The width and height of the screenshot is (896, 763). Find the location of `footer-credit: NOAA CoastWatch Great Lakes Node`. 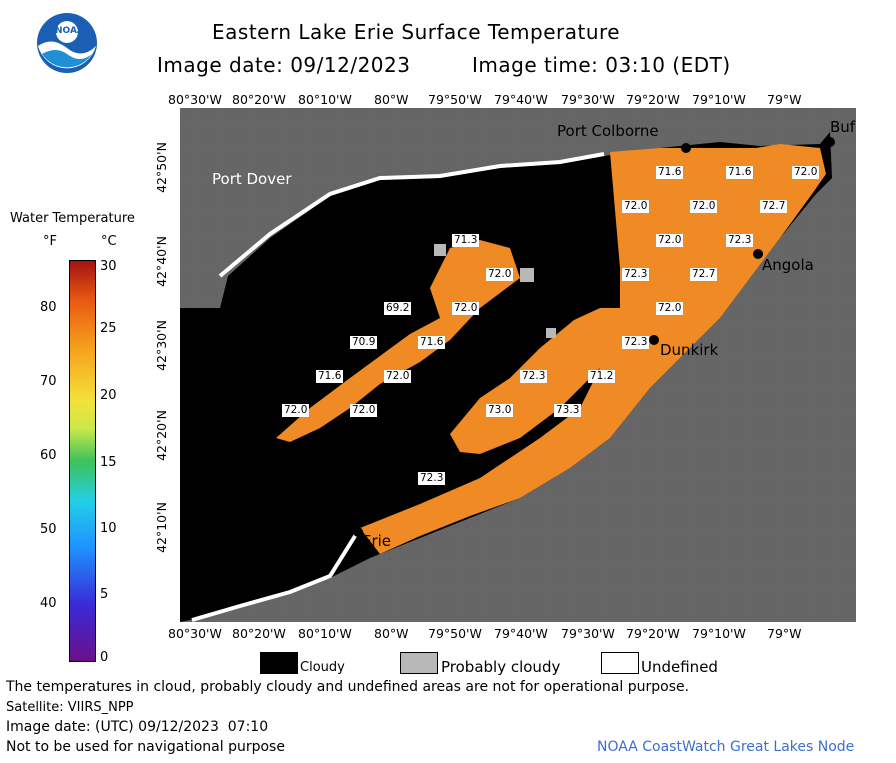

footer-credit: NOAA CoastWatch Great Lakes Node is located at coordinates (726, 747).